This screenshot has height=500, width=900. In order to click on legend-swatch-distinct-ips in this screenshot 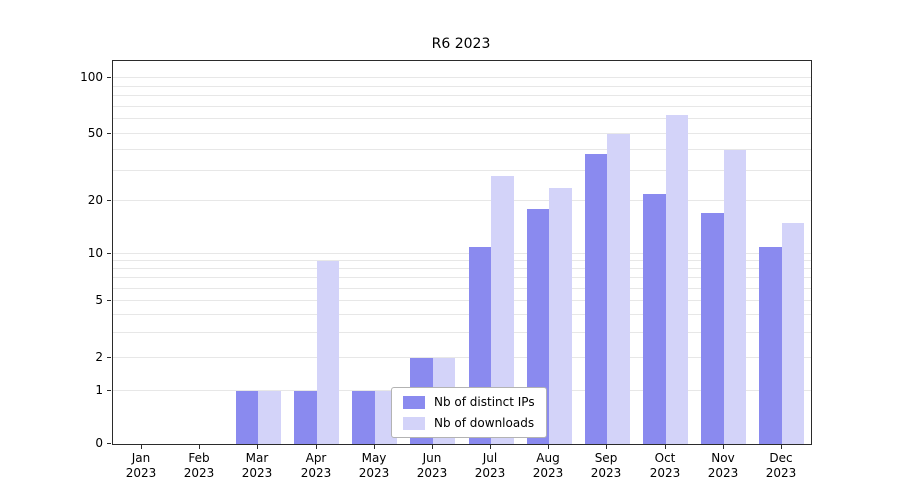, I will do `click(414, 402)`.